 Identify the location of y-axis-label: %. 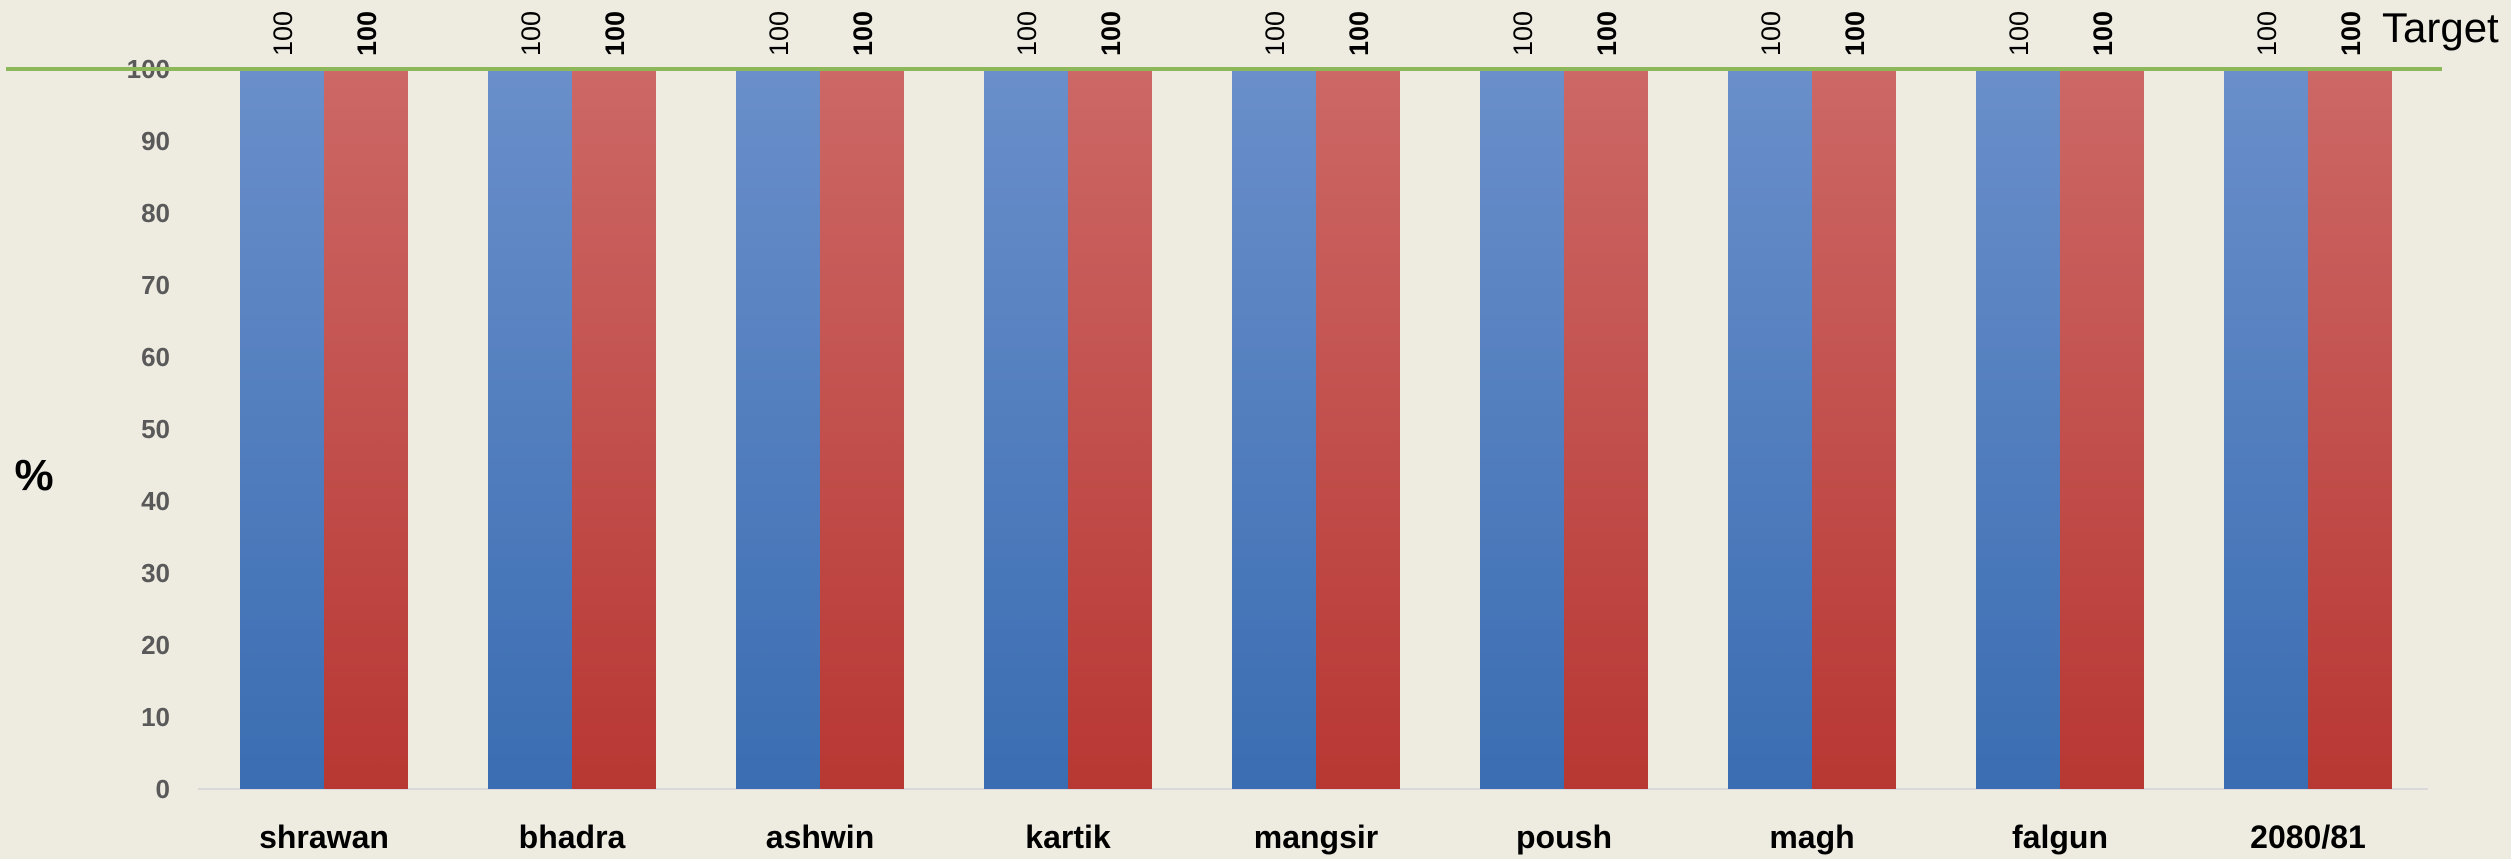
(33, 475).